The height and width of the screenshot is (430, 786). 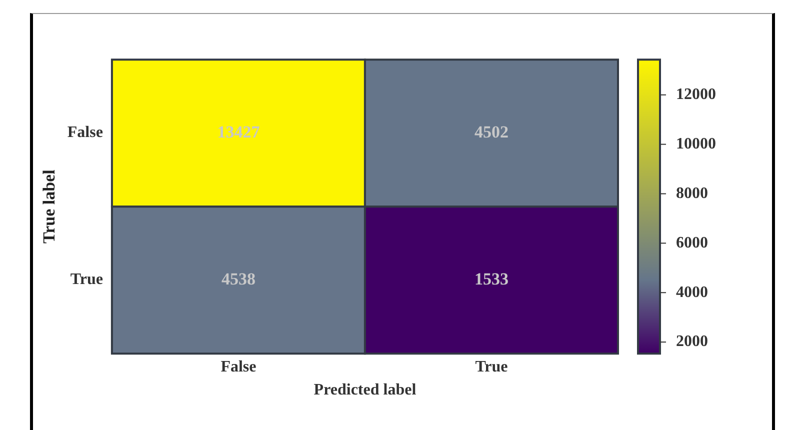 What do you see at coordinates (692, 292) in the screenshot?
I see `color-bar-label: 4000` at bounding box center [692, 292].